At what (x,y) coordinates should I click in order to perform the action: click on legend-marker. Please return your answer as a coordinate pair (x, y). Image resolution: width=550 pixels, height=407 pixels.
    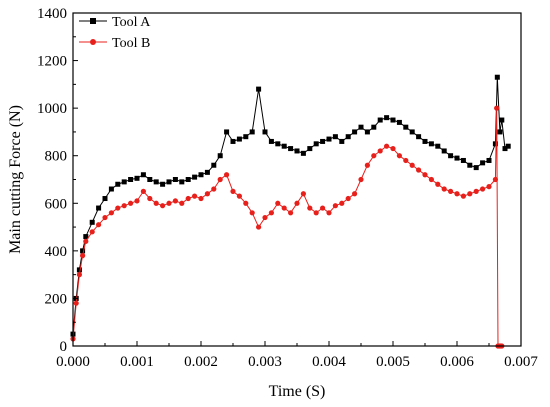
    Looking at the image, I should click on (93, 21).